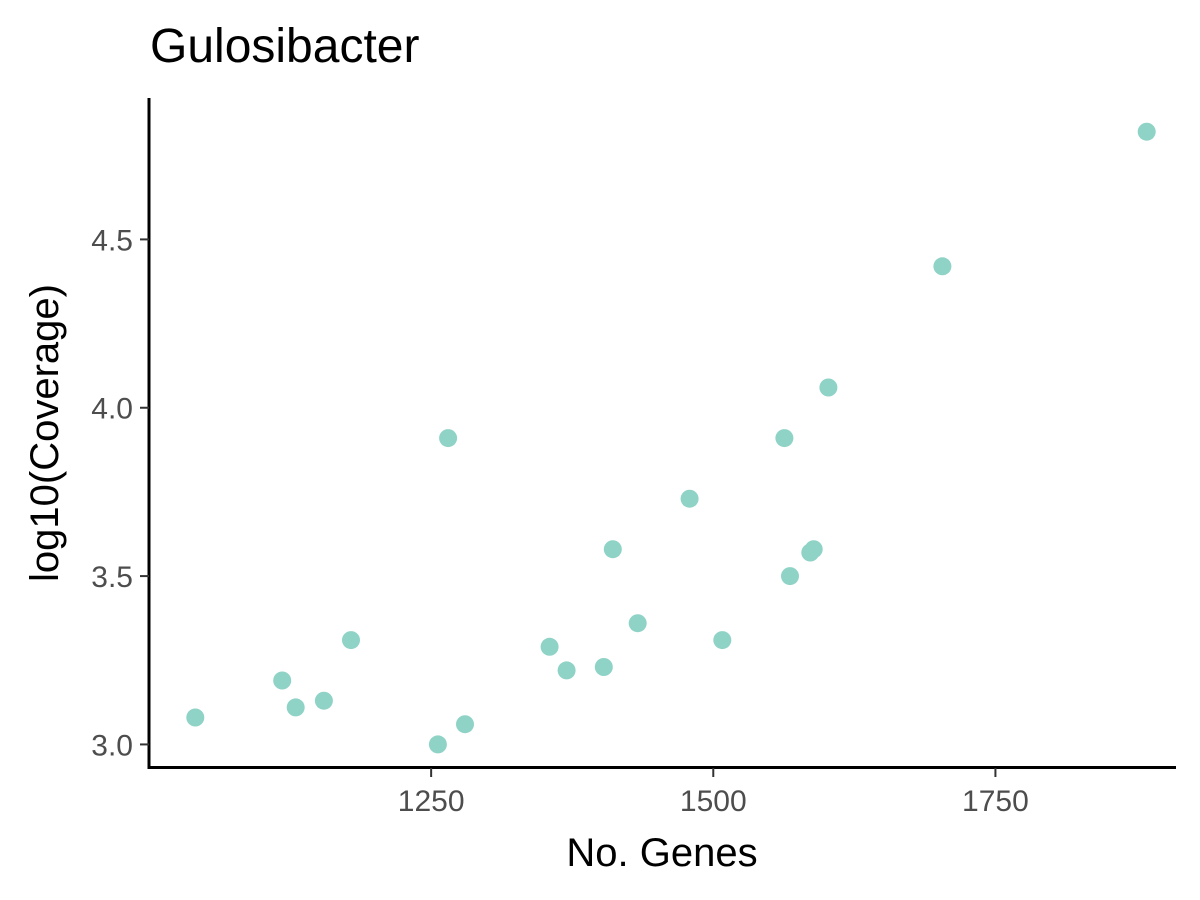 This screenshot has width=1200, height=900. I want to click on x-axis-ticks: 1250 1500 1750, so click(713, 793).